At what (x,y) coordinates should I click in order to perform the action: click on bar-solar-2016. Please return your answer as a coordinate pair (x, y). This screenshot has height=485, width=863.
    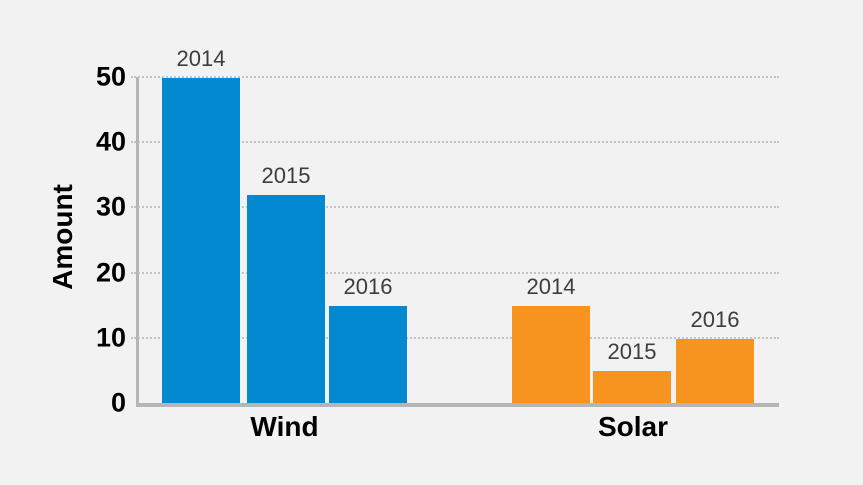
    Looking at the image, I should click on (715, 371).